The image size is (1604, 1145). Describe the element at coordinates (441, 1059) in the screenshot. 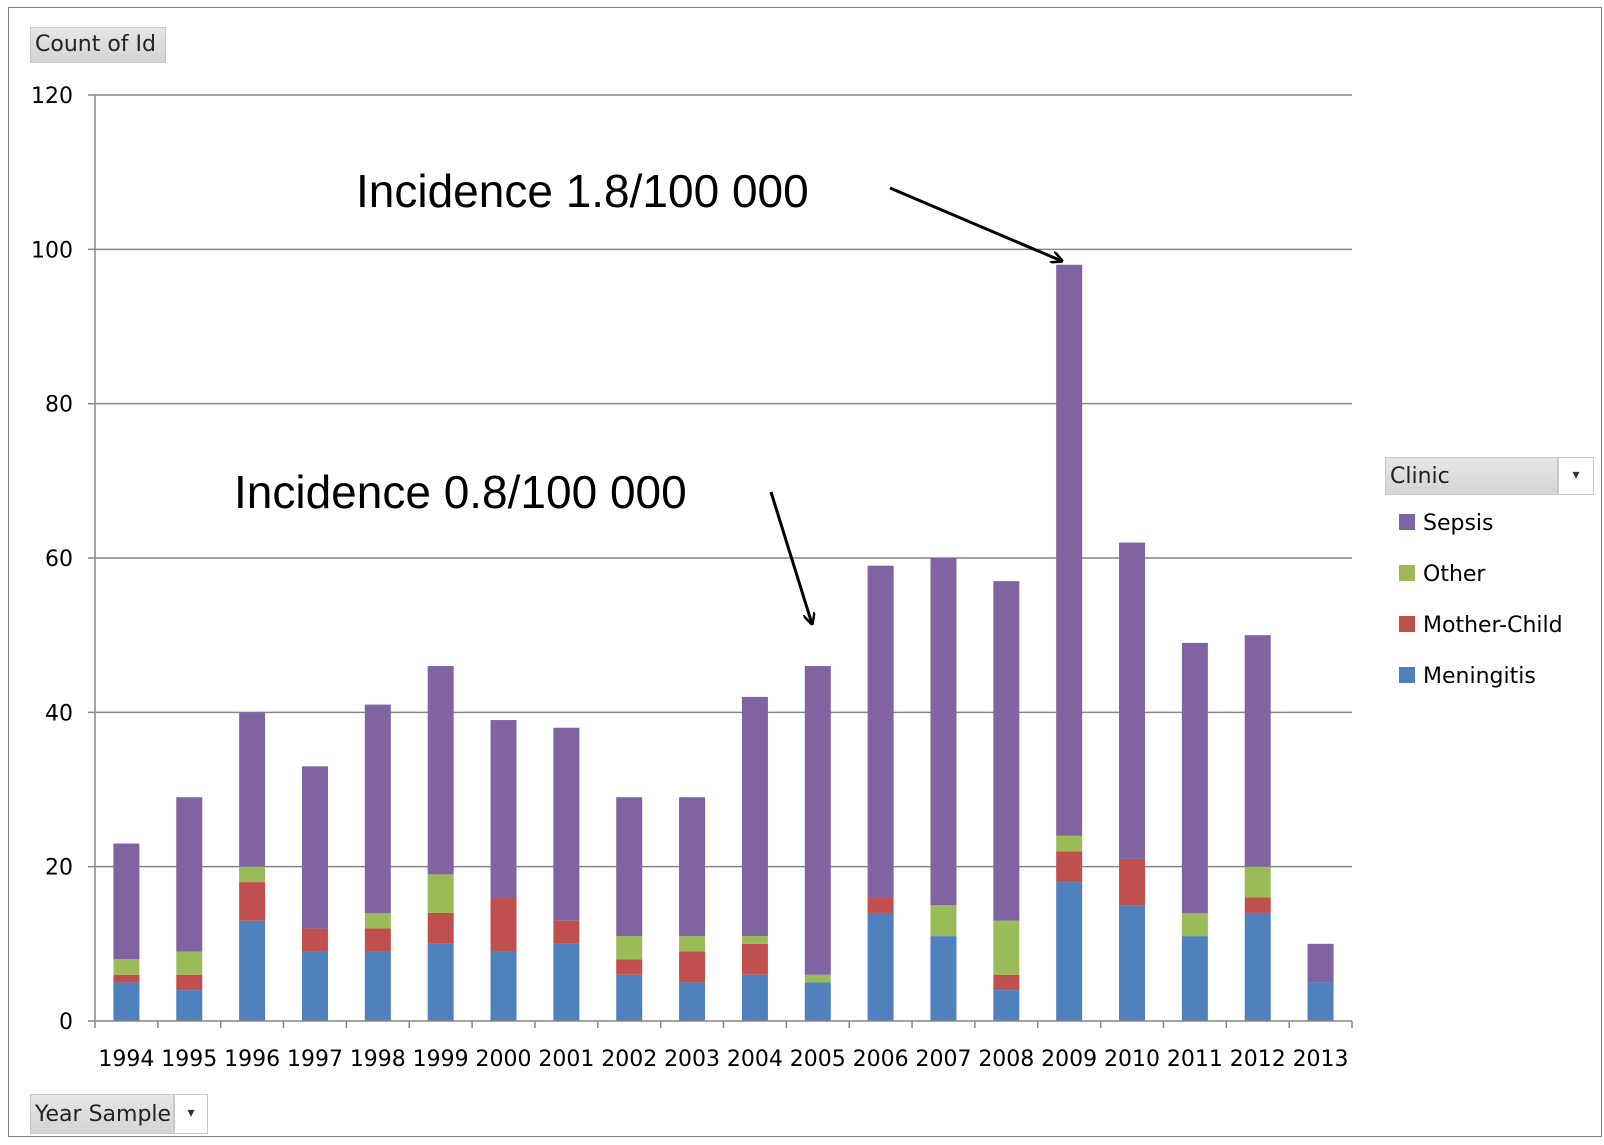

I see `x-tick-label: 1999` at that location.